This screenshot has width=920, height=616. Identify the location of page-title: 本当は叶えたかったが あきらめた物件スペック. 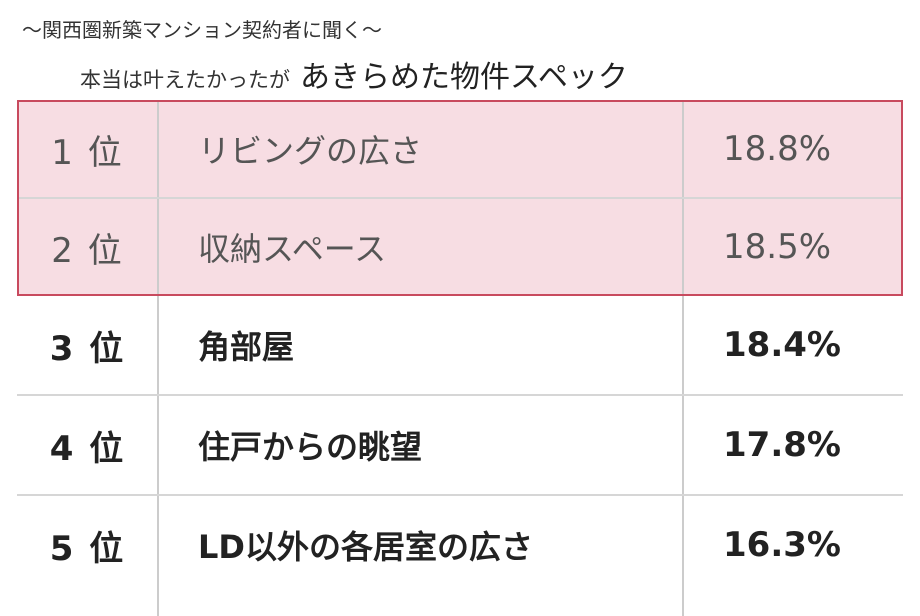
(354, 74).